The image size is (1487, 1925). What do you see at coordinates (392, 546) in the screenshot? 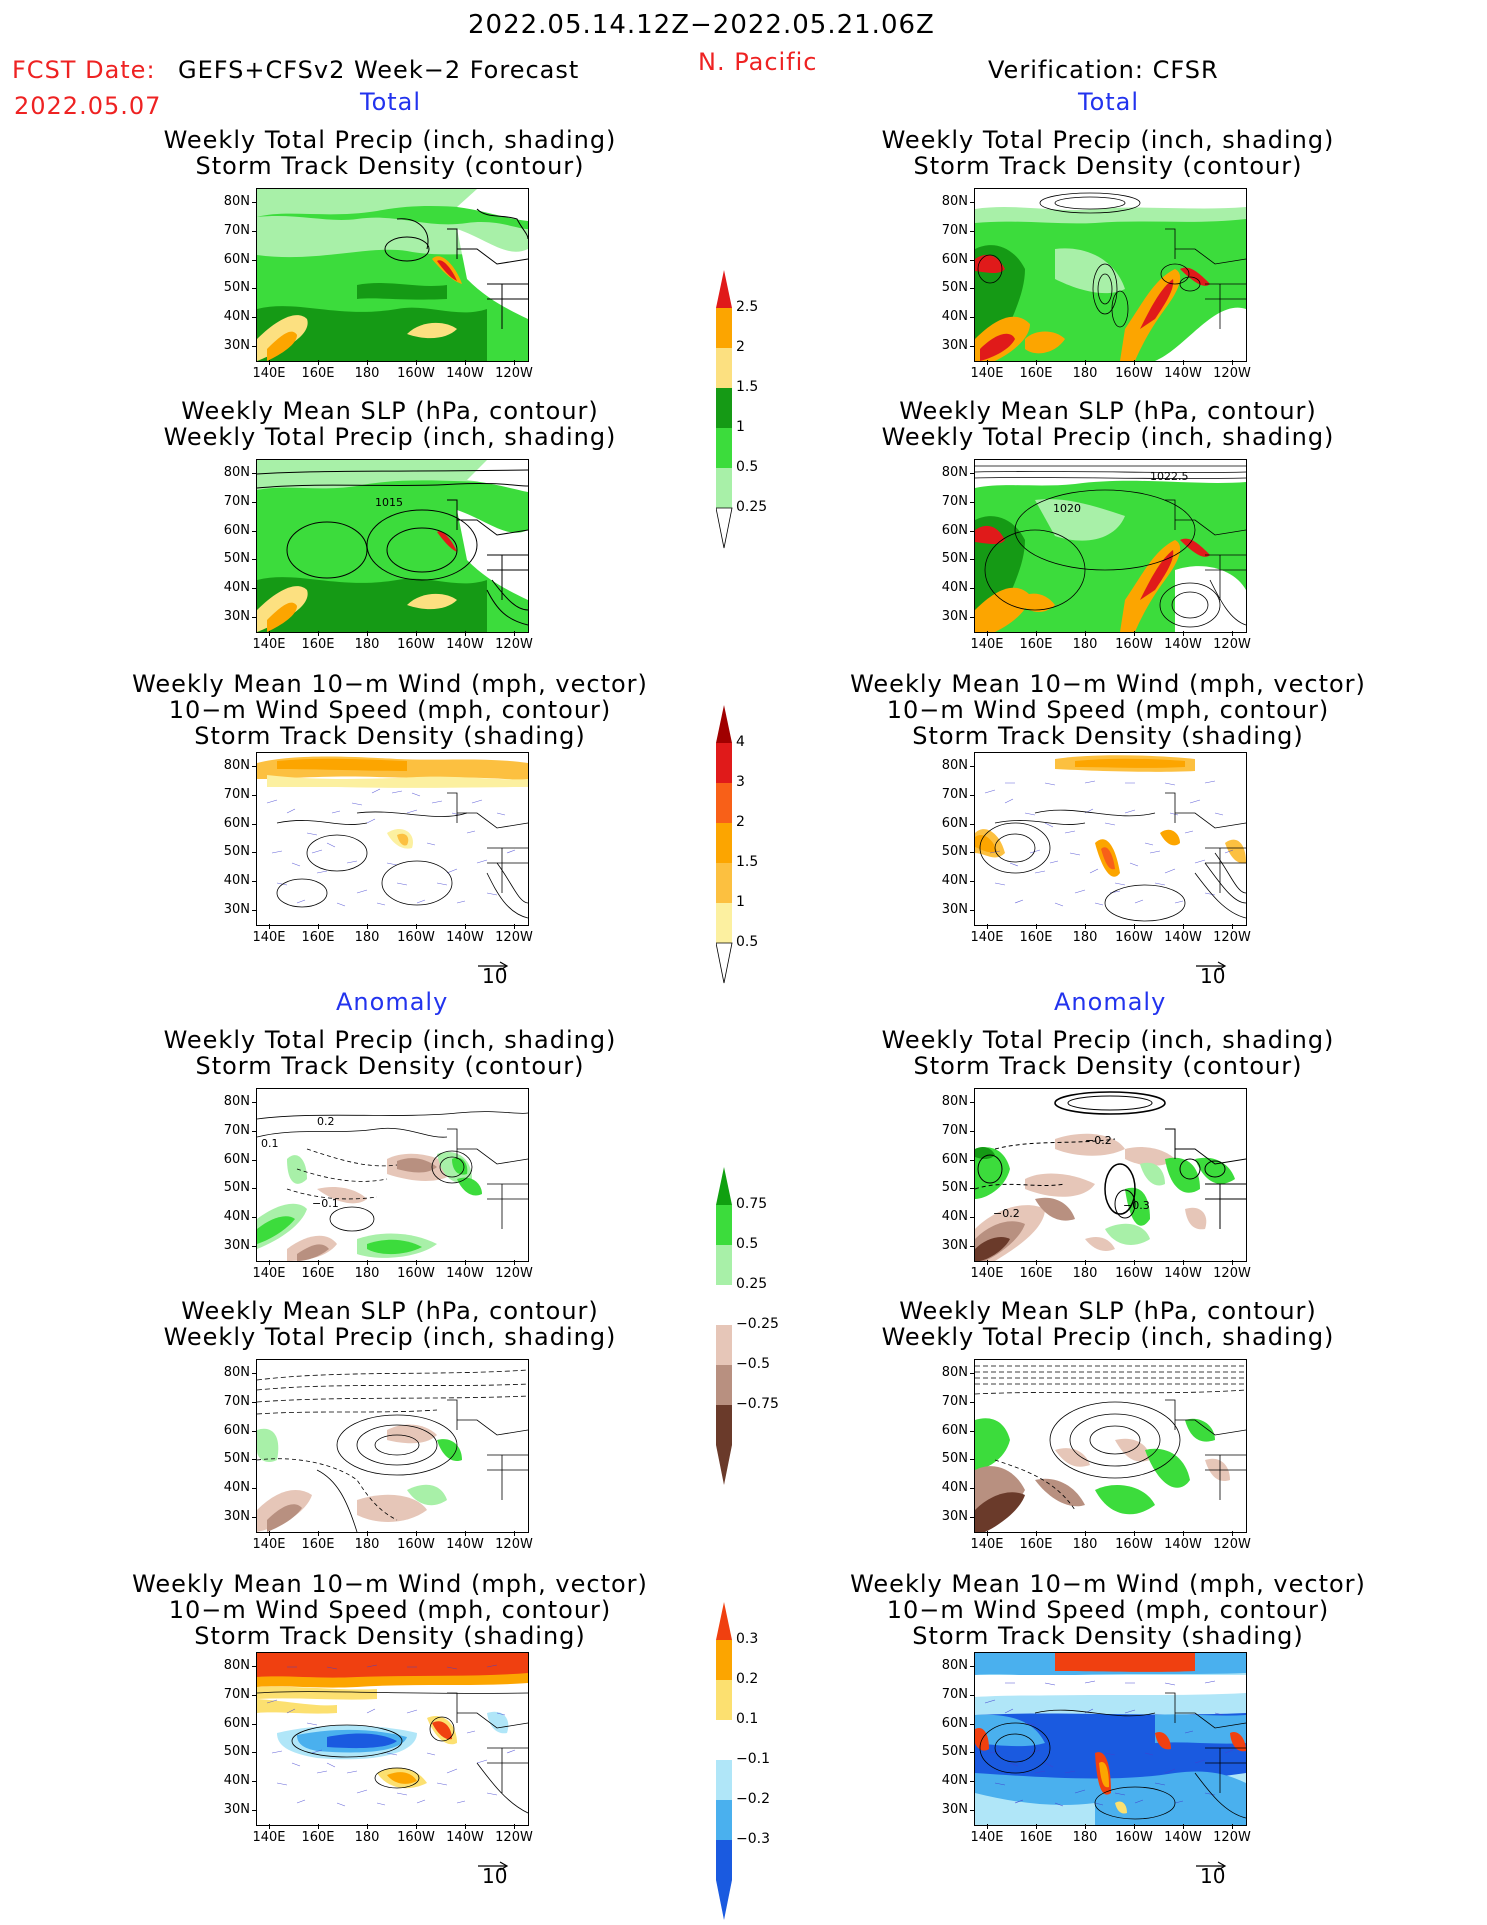
I see `map-forecast-total-slp-precip: 1015` at bounding box center [392, 546].